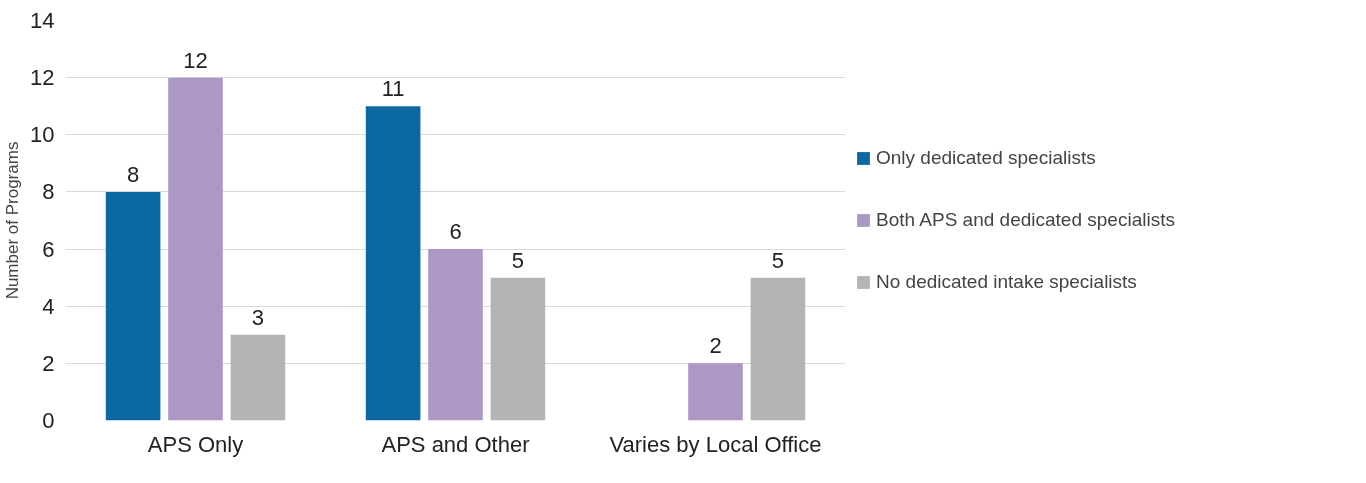  Describe the element at coordinates (48, 420) in the screenshot. I see `y-tick-label: 0` at that location.